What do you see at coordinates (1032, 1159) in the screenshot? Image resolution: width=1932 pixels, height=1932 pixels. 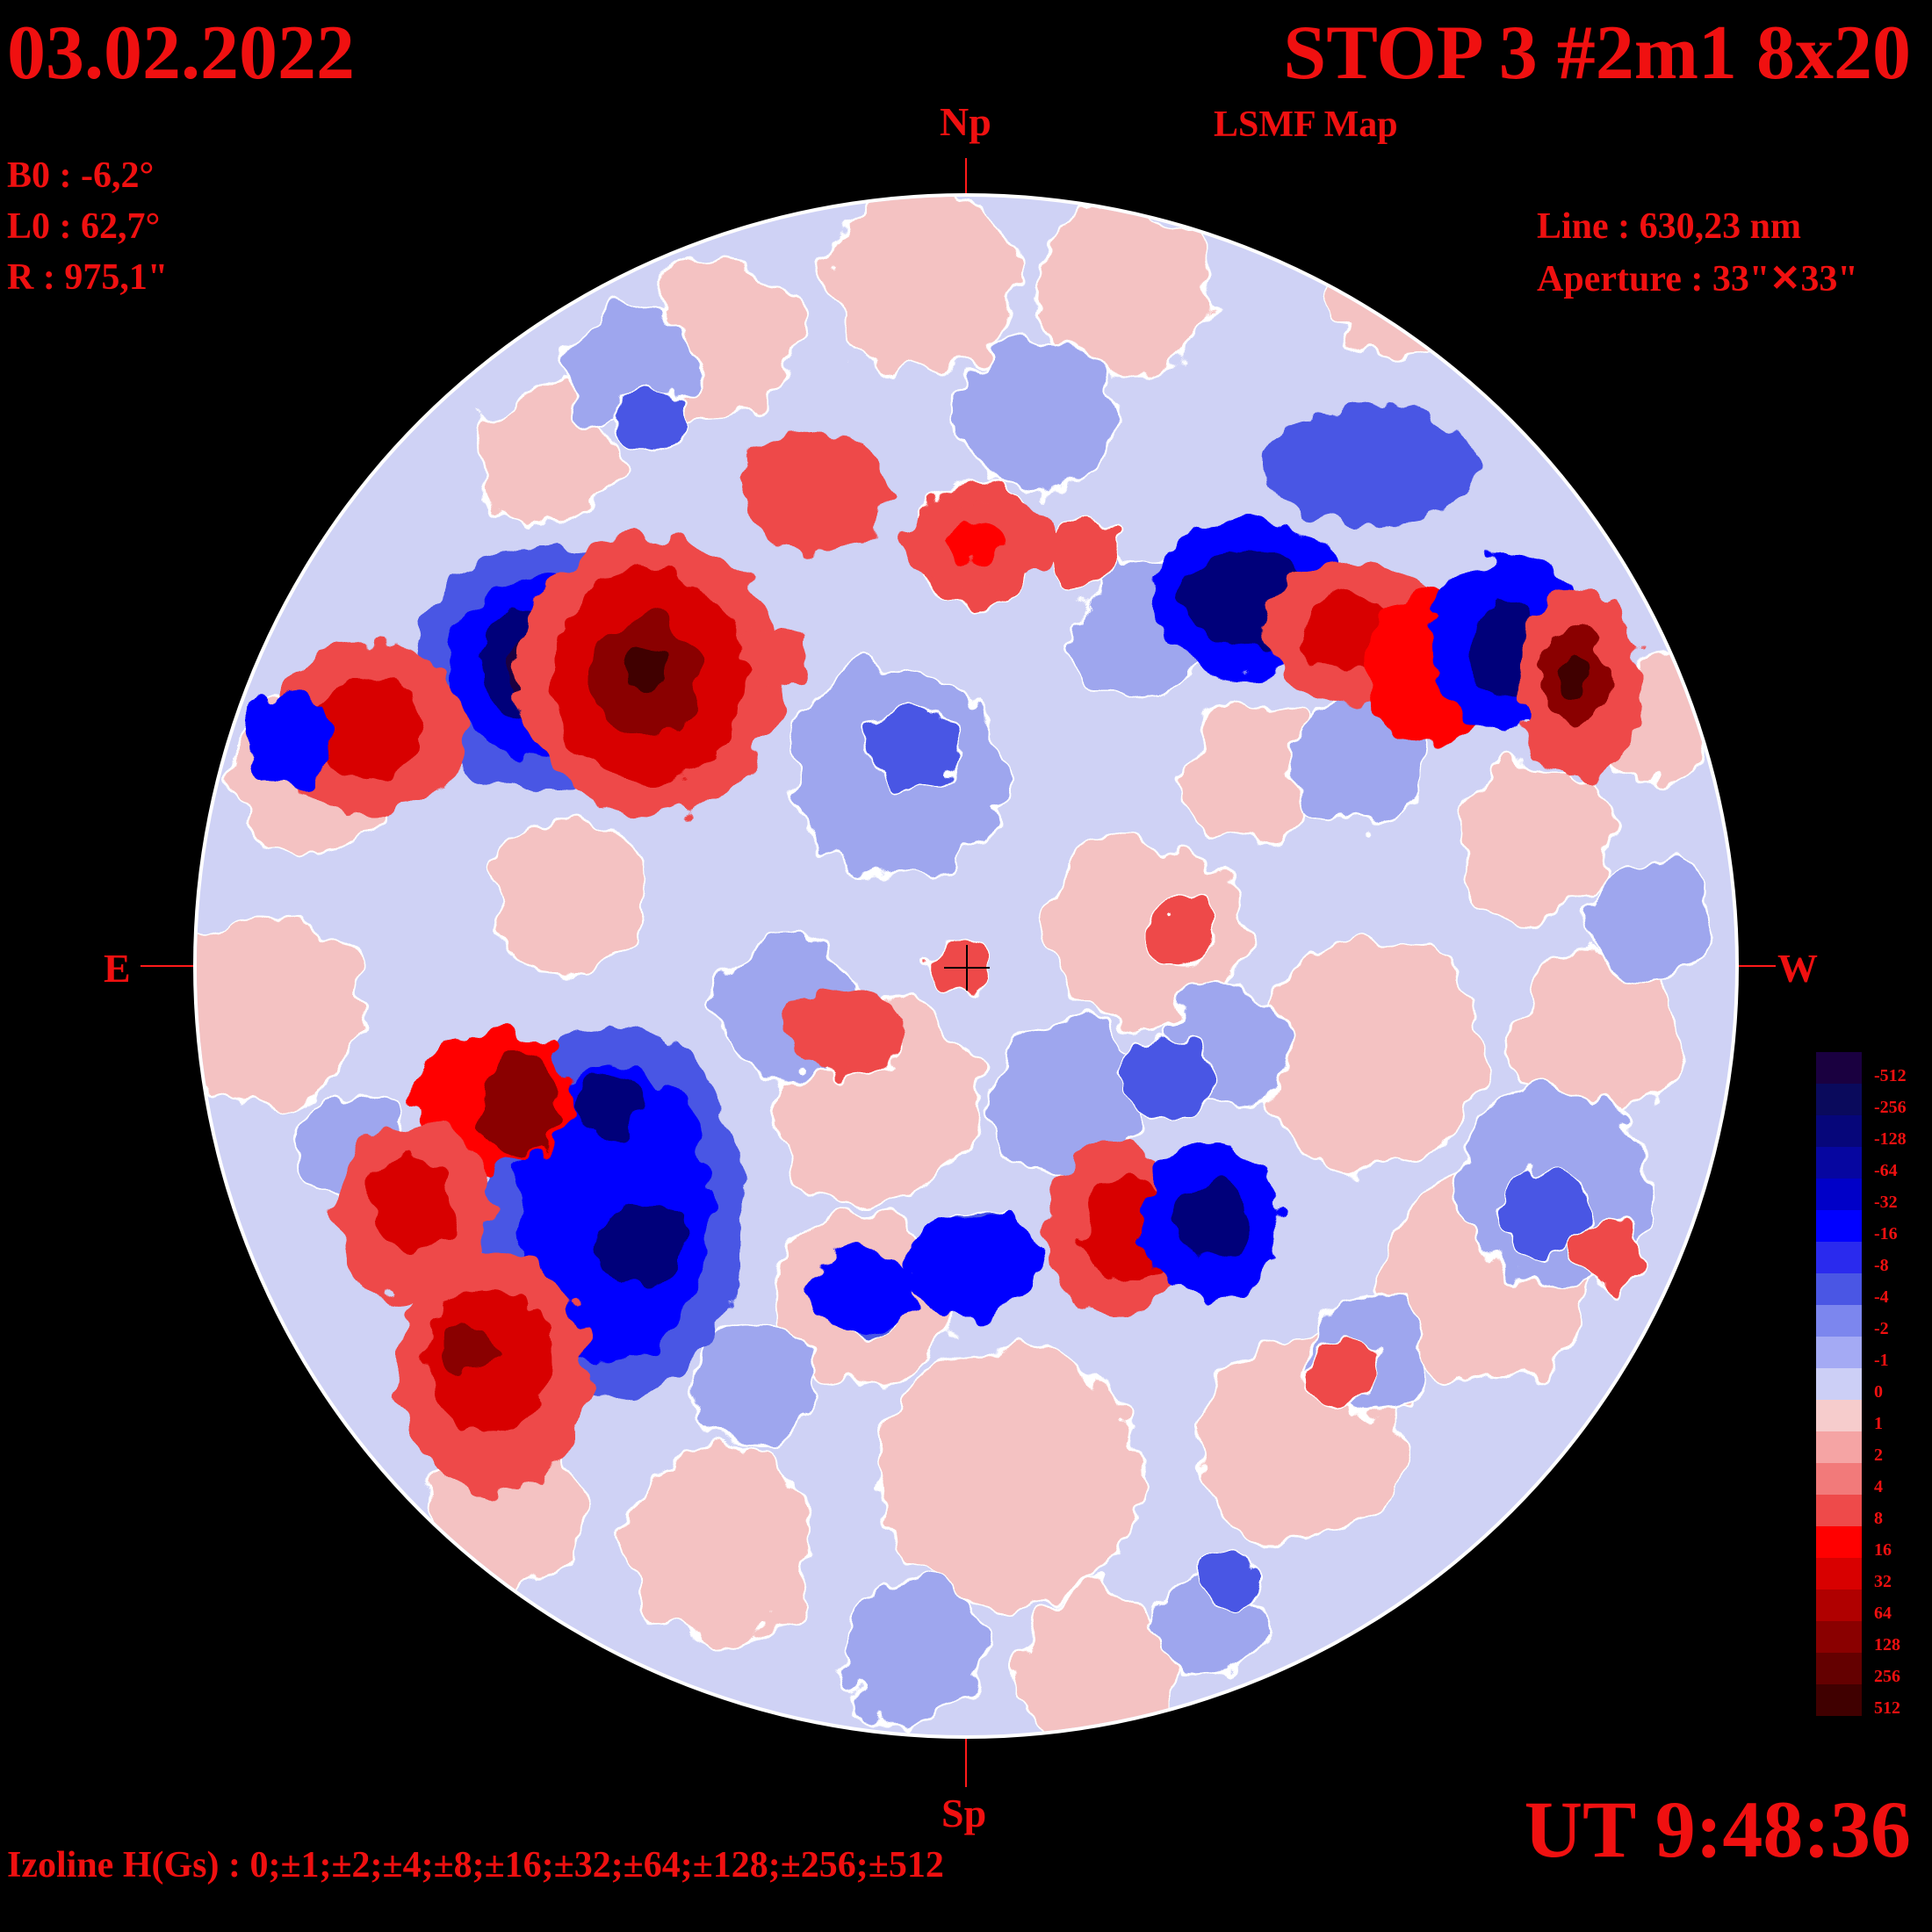 I see `active-region-south` at bounding box center [1032, 1159].